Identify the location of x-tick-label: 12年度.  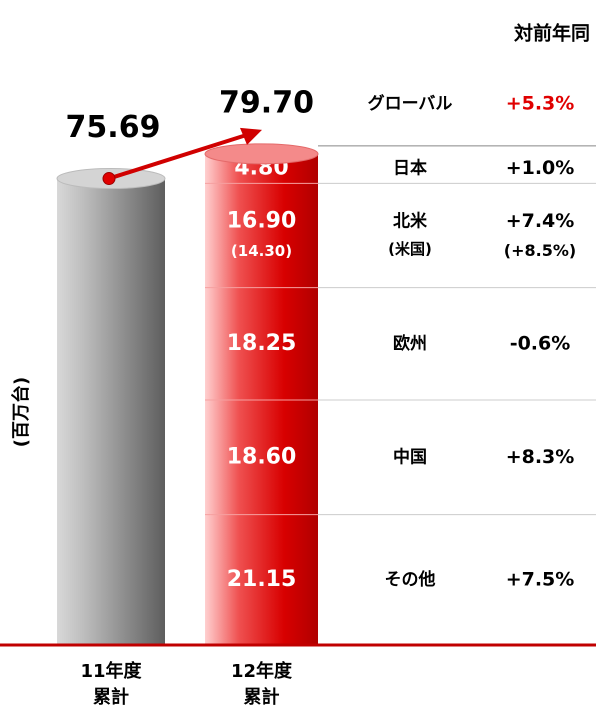
(262, 671).